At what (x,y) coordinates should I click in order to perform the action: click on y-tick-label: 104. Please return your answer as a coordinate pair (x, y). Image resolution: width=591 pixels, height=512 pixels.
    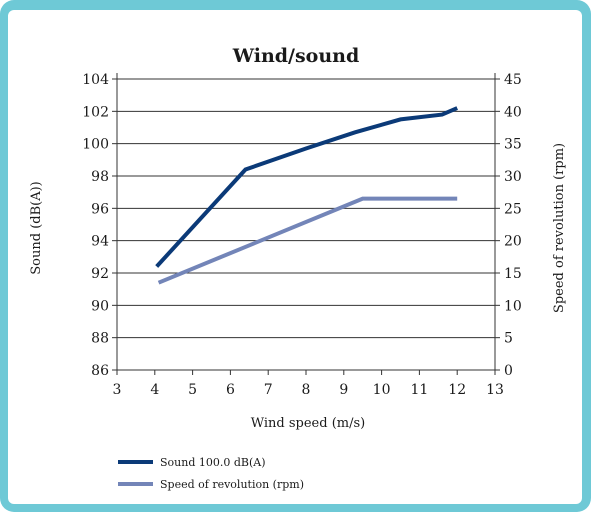
    Looking at the image, I should click on (95, 80).